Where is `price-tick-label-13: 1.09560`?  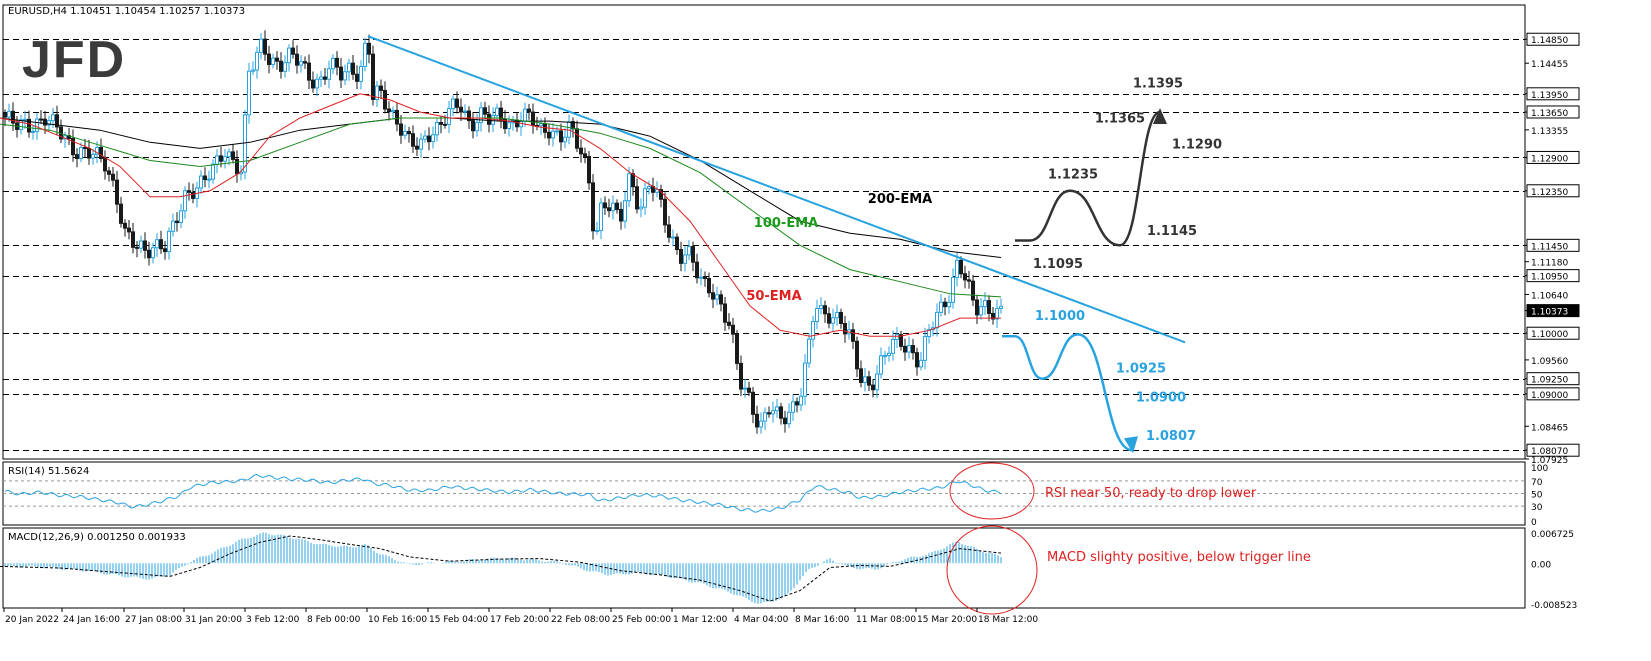
price-tick-label-13: 1.09560 is located at coordinates (1549, 362).